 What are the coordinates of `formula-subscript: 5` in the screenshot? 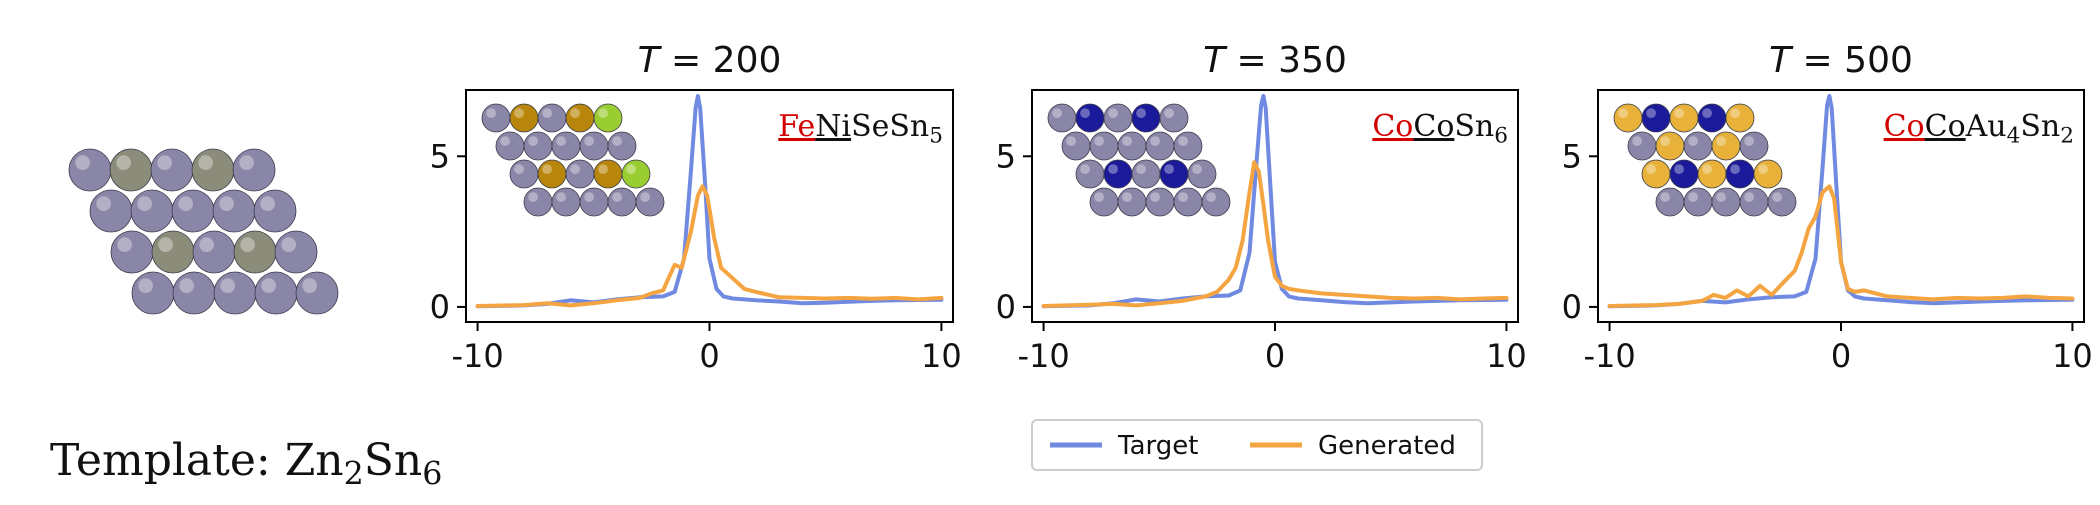 It's located at (936, 136).